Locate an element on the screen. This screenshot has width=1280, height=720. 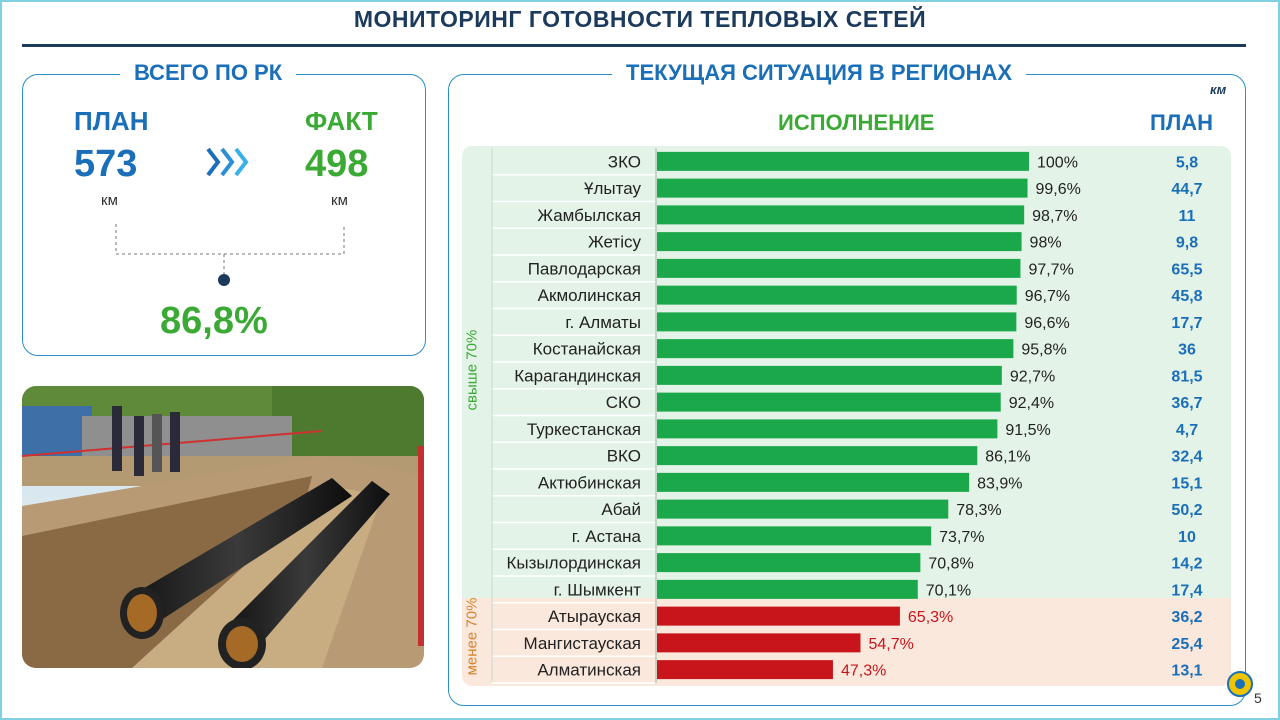
plan-unit: км is located at coordinates (109, 200).